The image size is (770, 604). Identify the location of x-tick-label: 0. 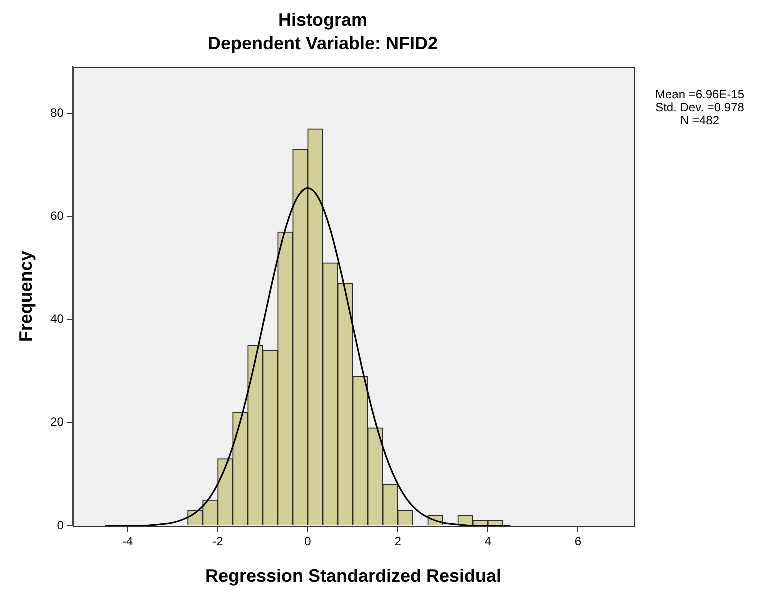
(308, 541).